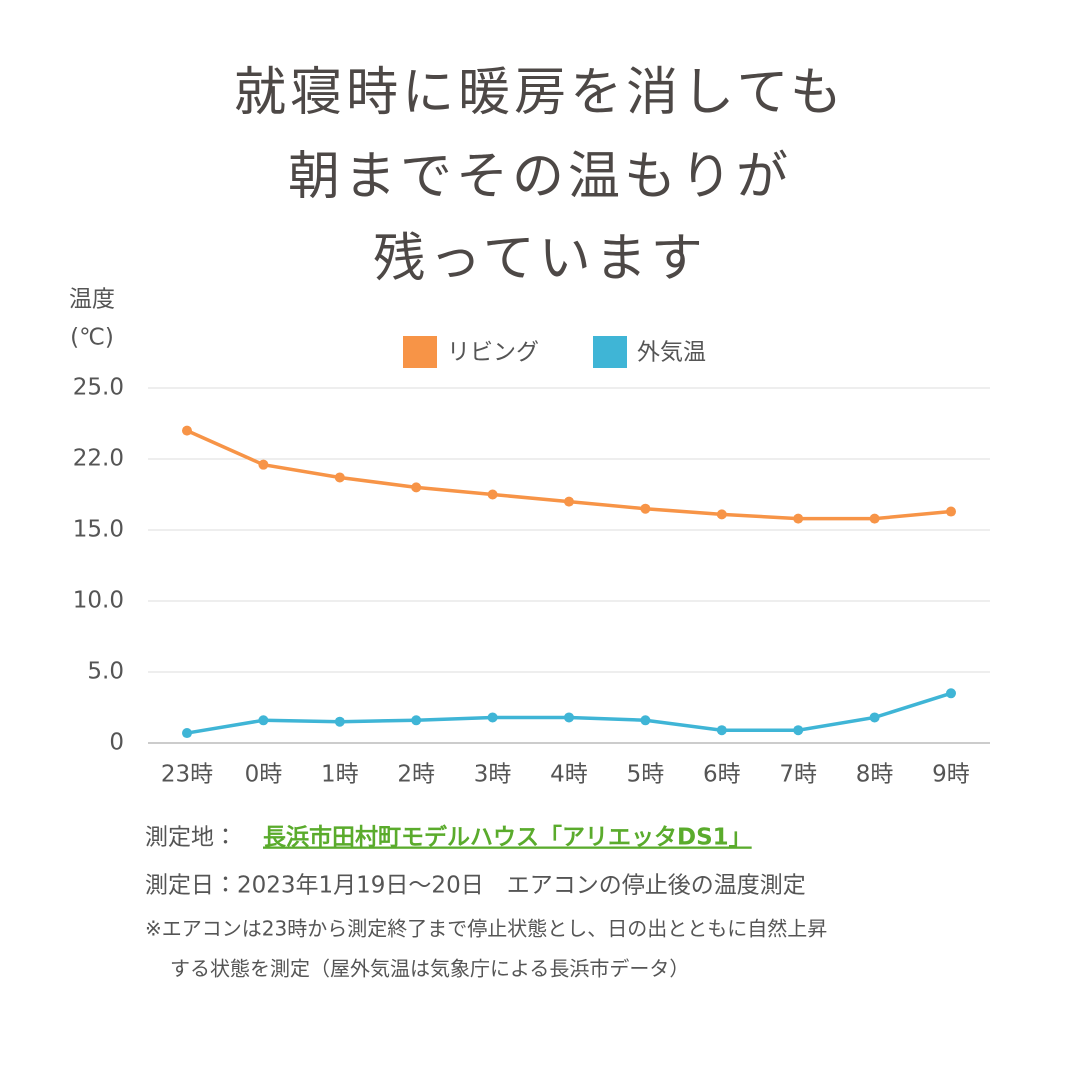 Image resolution: width=1080 pixels, height=1080 pixels. What do you see at coordinates (507, 837) in the screenshot?
I see `location-link: 長浜市田村町モデルハウス「アリエッタDS1」` at bounding box center [507, 837].